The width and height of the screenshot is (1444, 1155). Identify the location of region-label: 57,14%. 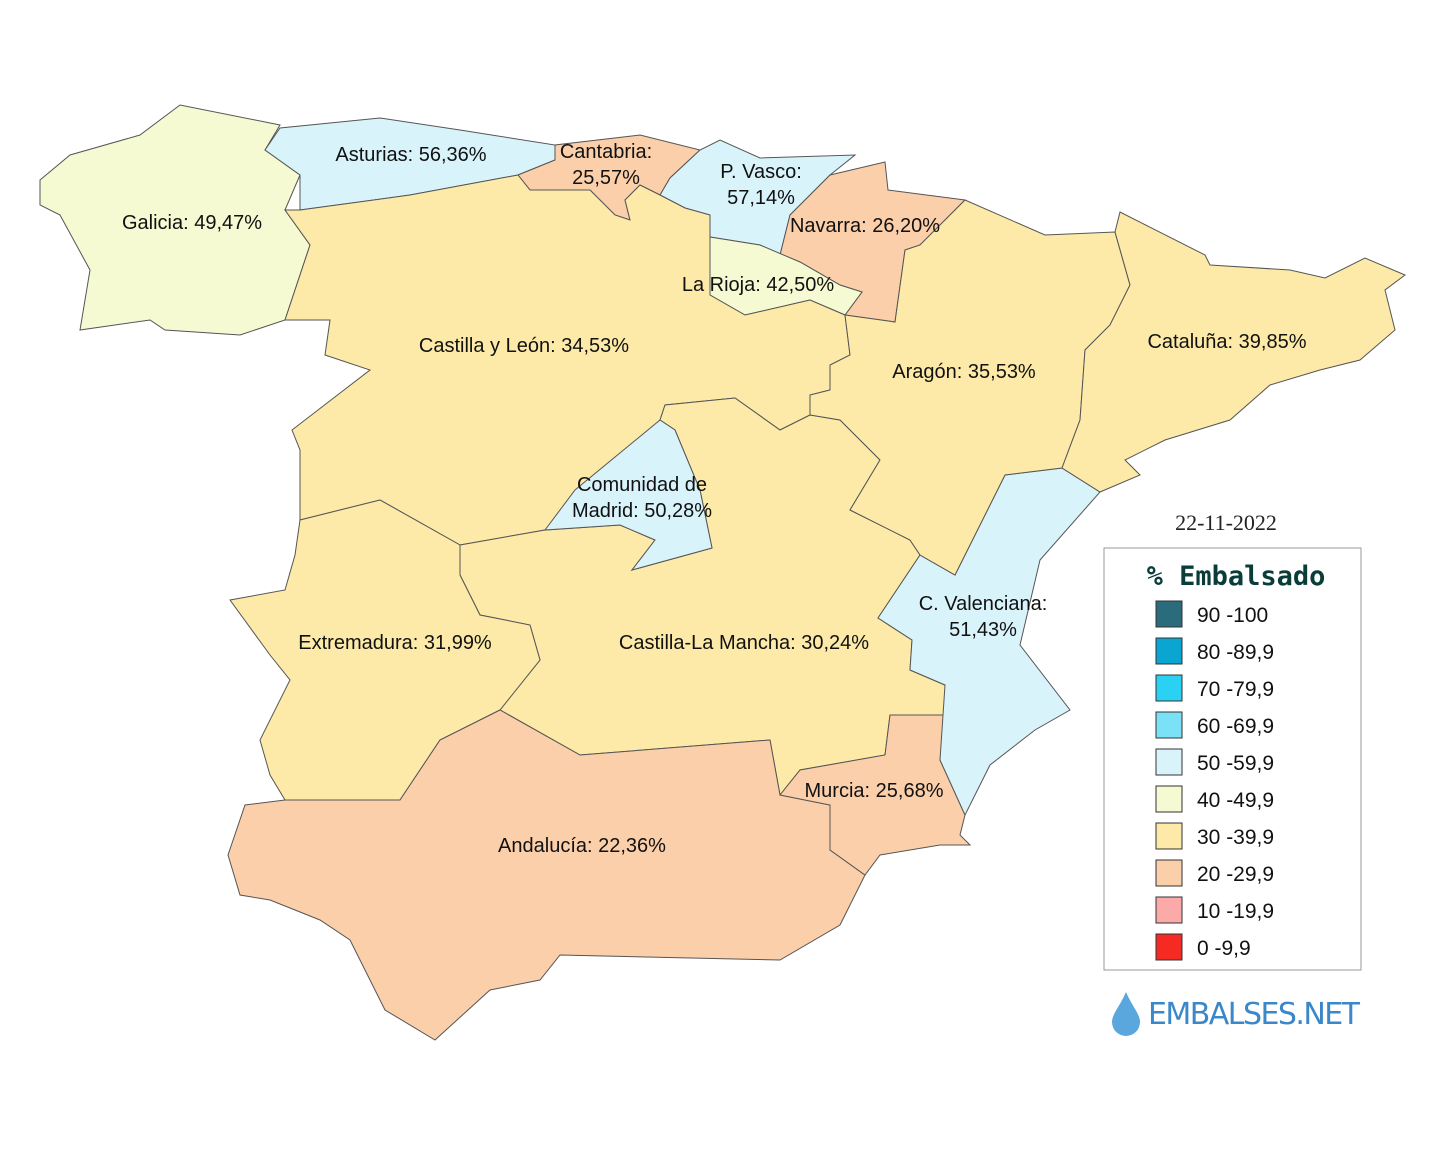
(761, 198).